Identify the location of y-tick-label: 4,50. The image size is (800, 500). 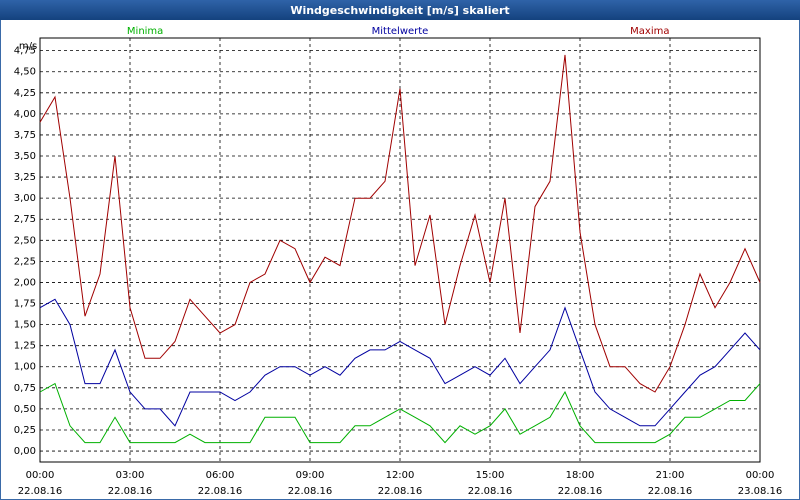
(25, 72).